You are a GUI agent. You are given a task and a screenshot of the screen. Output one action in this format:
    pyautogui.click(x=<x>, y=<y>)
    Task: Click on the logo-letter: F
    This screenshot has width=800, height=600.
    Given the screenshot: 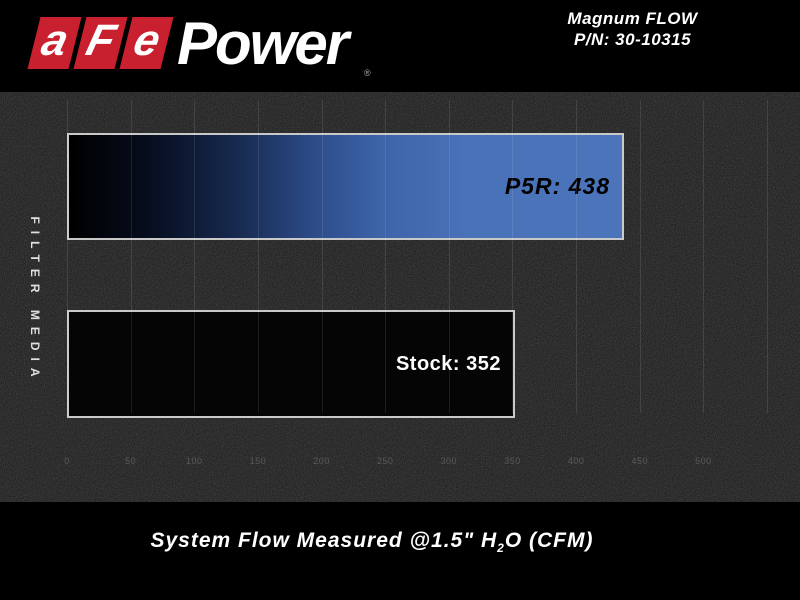 What is the action you would take?
    pyautogui.click(x=101, y=40)
    